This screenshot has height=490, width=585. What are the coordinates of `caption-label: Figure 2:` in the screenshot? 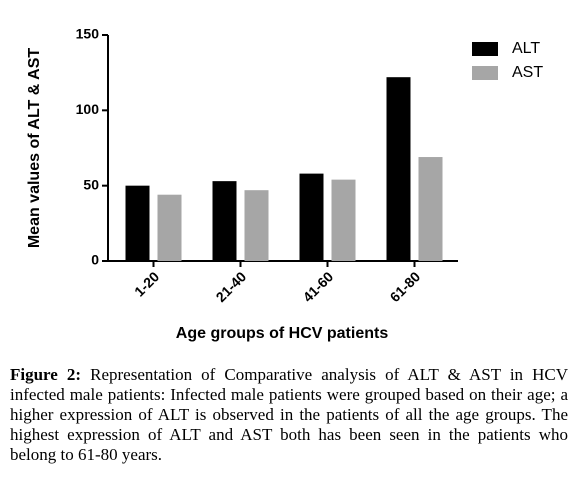 It's located at (46, 374).